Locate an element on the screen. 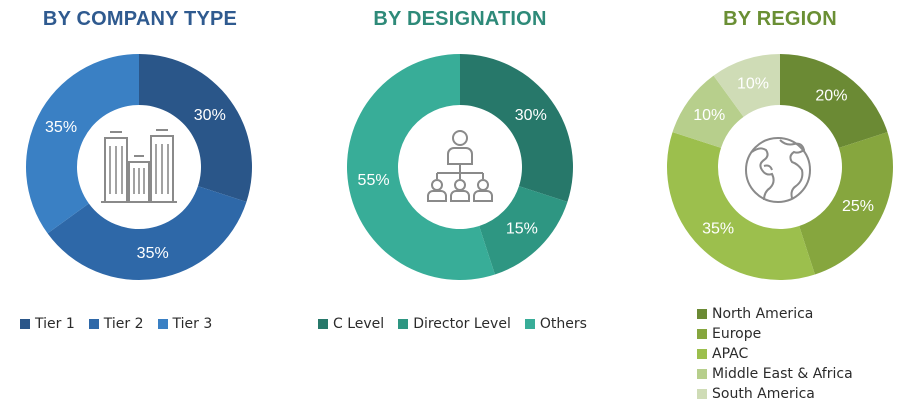 The width and height of the screenshot is (900, 409). legend-item-middle-east-africa: Middle East & Africa is located at coordinates (775, 374).